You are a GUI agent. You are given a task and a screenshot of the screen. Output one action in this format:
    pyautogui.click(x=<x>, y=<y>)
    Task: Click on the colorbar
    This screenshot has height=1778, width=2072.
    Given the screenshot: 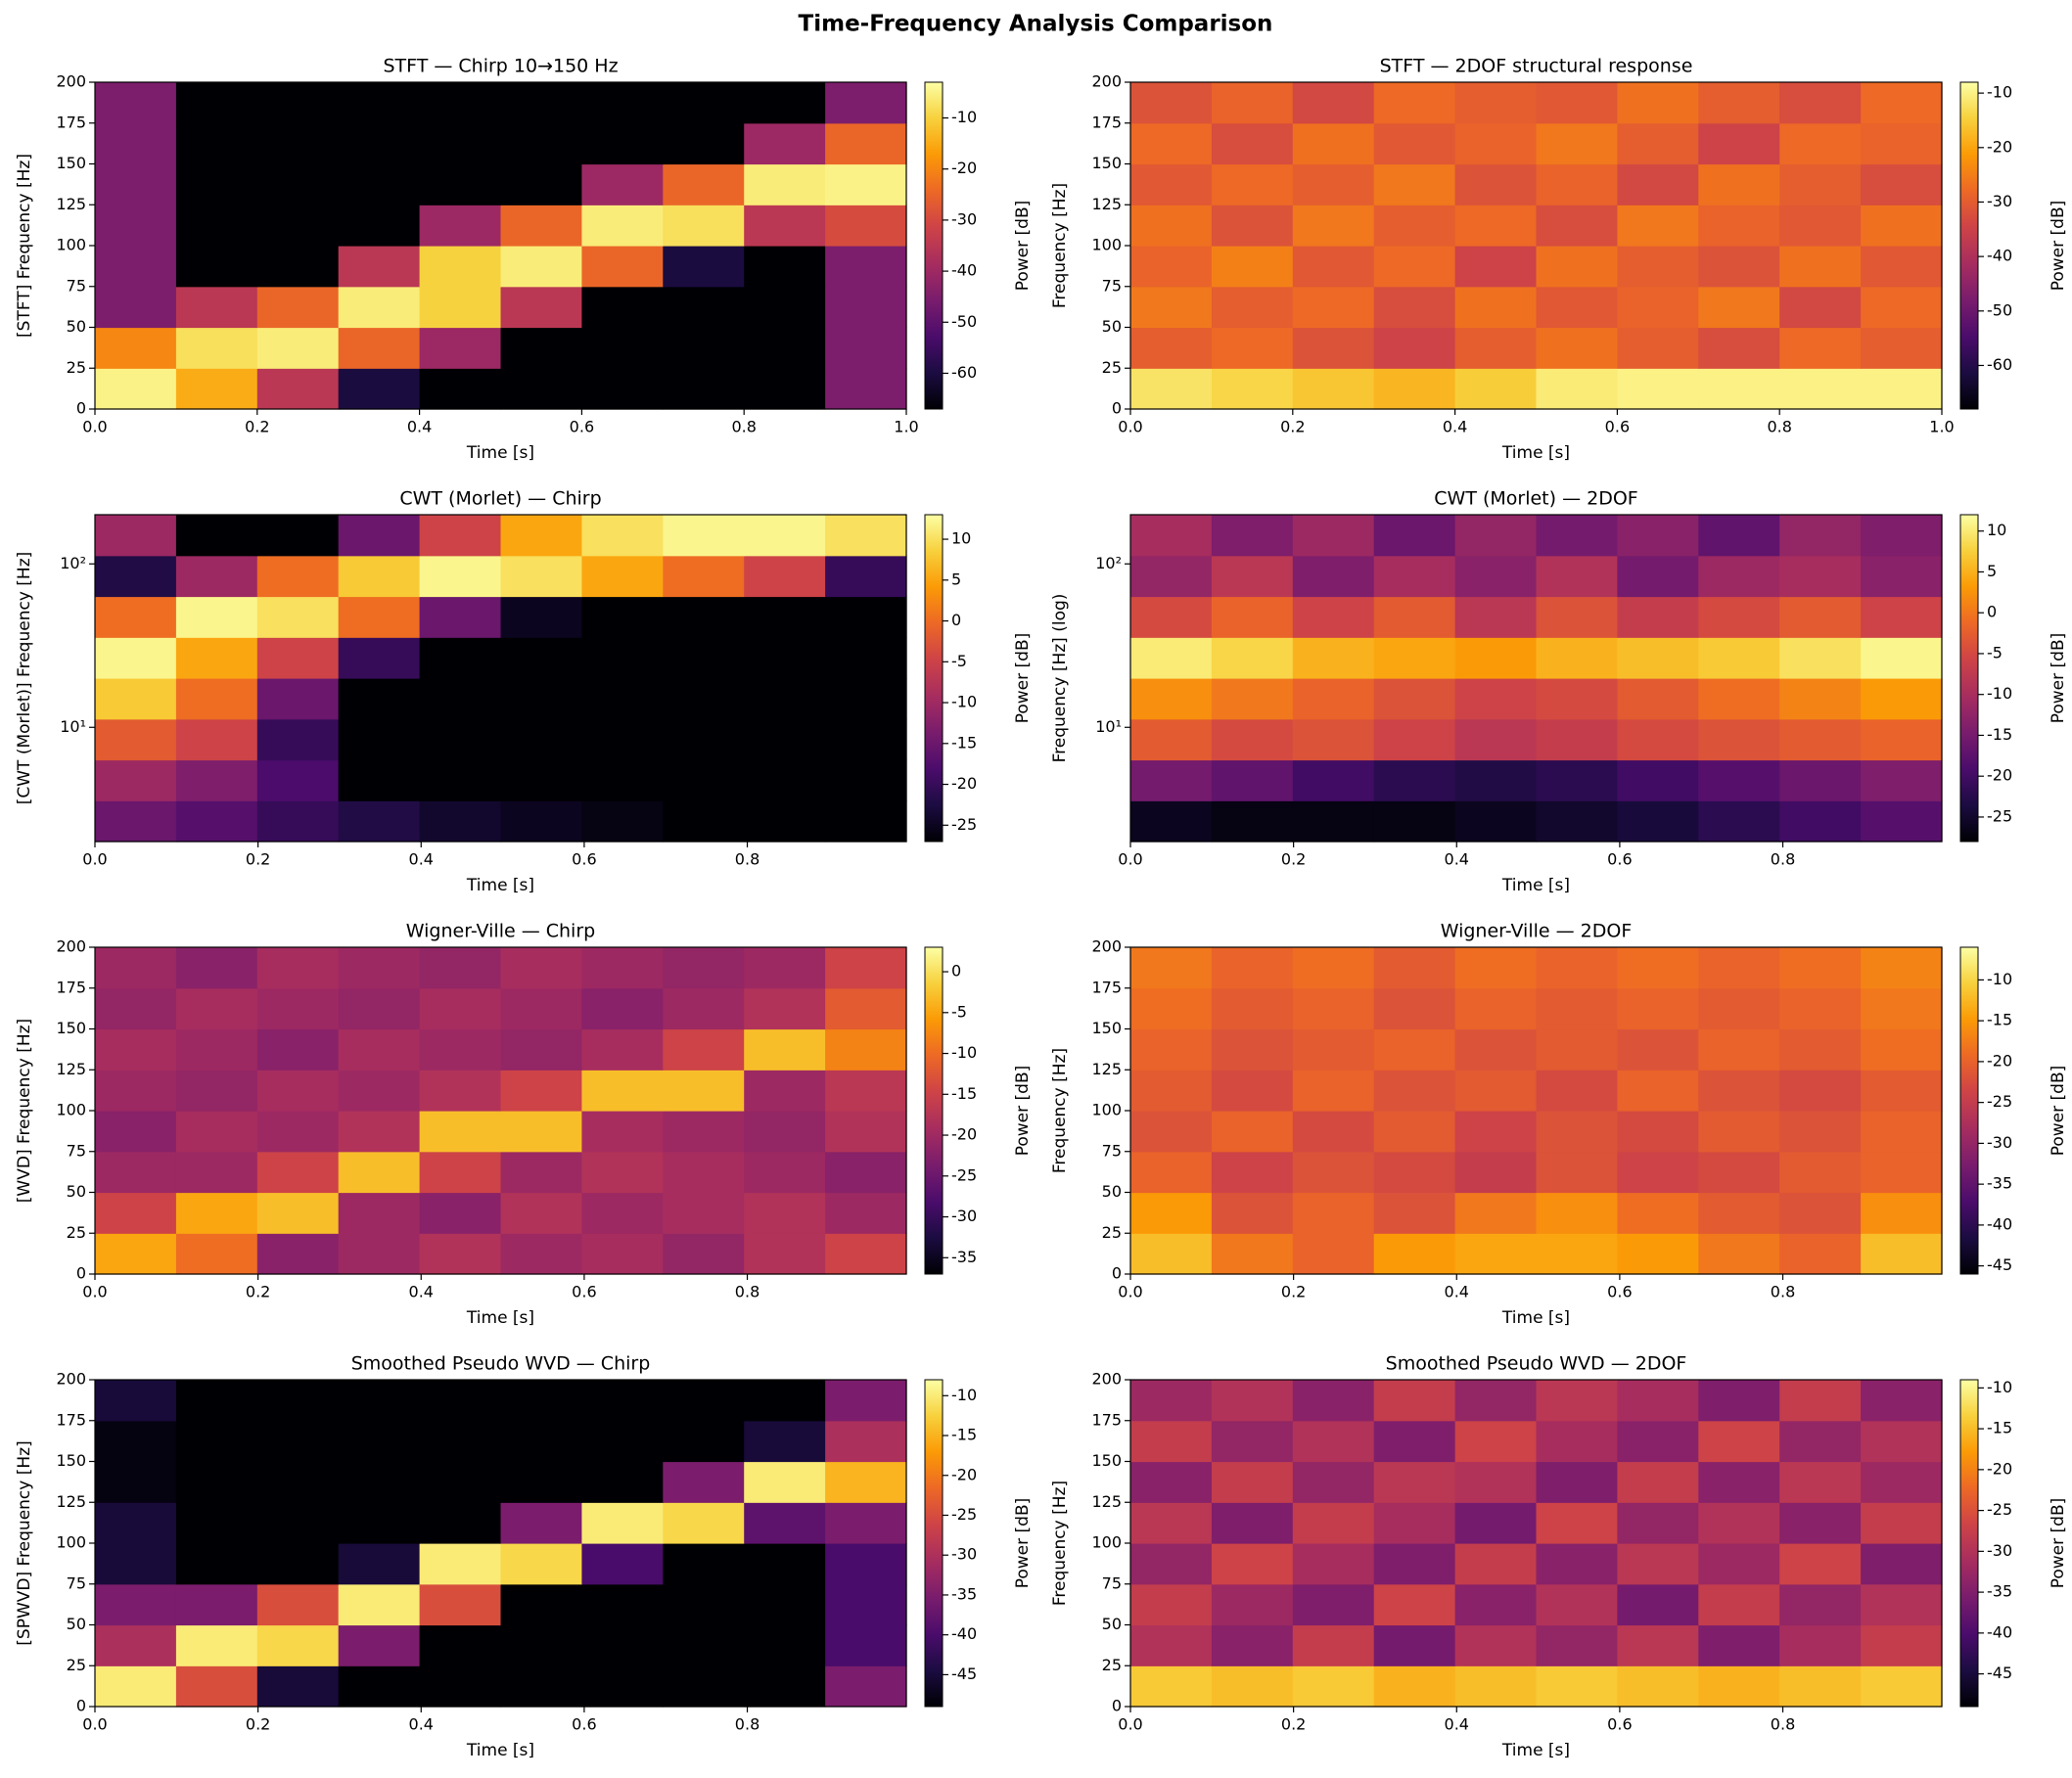 What is the action you would take?
    pyautogui.click(x=1969, y=245)
    